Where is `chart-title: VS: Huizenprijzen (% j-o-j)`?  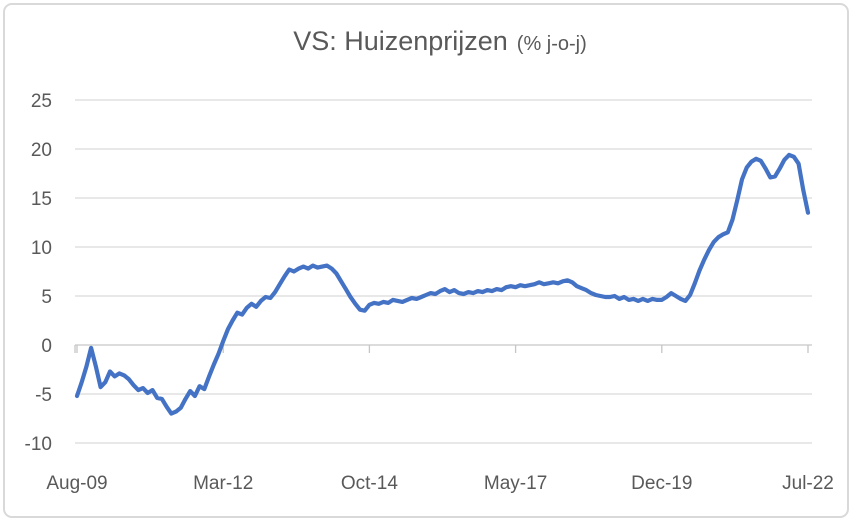 chart-title: VS: Huizenprijzen (% j-o-j) is located at coordinates (440, 41).